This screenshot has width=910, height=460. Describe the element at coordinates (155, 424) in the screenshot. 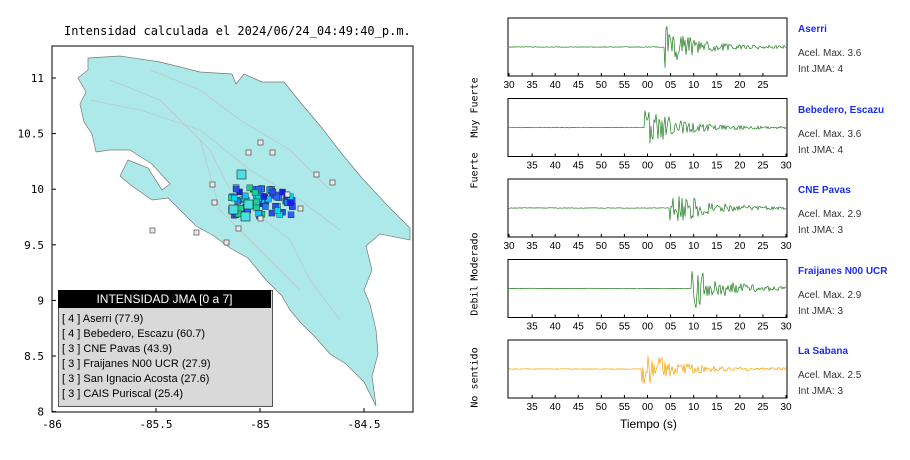

I see `map-x-tick: -85.5` at that location.